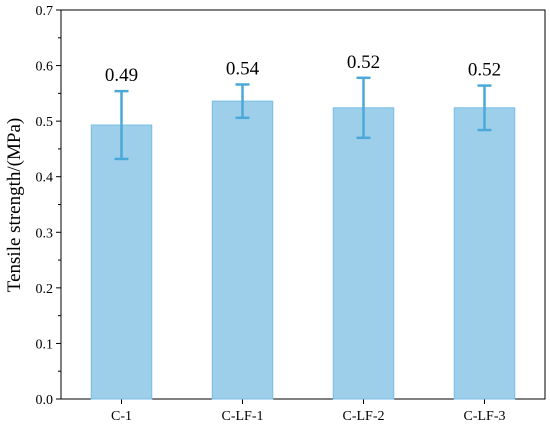 Image resolution: width=550 pixels, height=431 pixels. What do you see at coordinates (121, 416) in the screenshot?
I see `x-tick-label: C-1` at bounding box center [121, 416].